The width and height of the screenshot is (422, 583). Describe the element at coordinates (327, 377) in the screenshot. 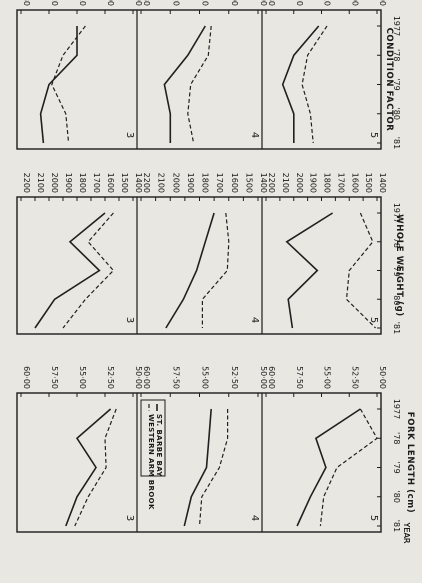

I see `y-tick-label: 55·00` at that location.